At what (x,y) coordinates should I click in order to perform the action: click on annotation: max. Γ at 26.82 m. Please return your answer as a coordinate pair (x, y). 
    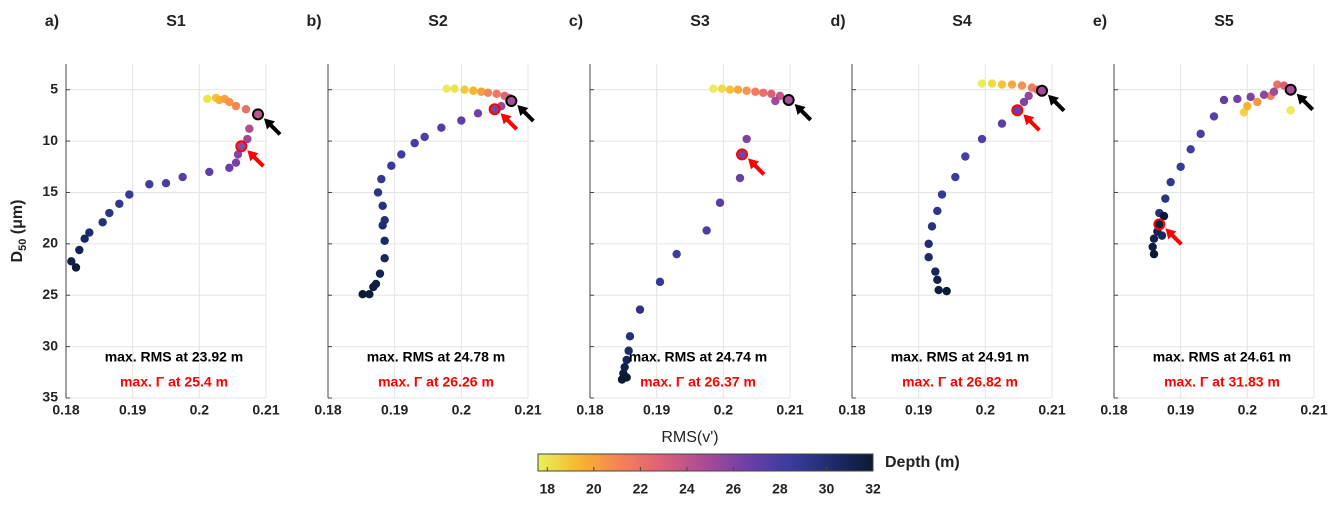
    Looking at the image, I should click on (960, 382).